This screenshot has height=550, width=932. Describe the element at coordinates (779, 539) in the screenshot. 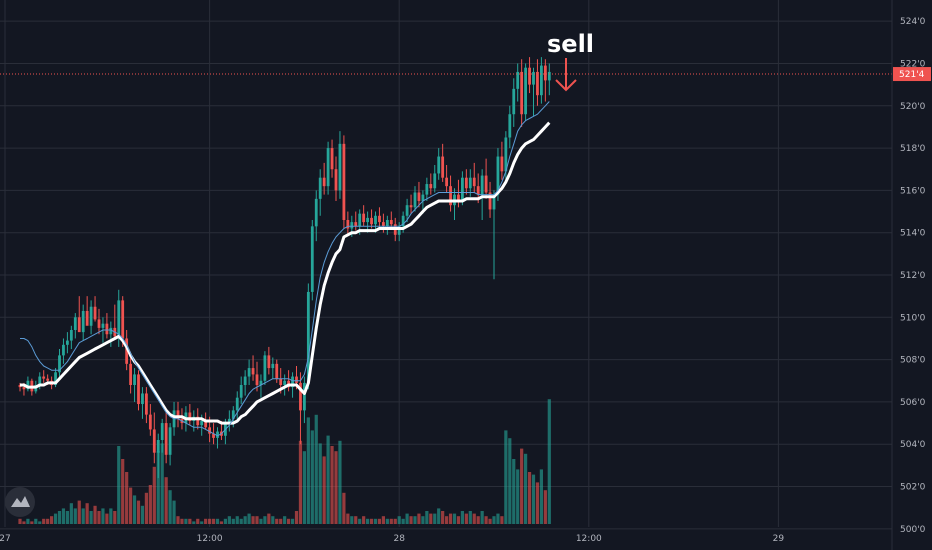

I see `x-tick-label: 29` at that location.